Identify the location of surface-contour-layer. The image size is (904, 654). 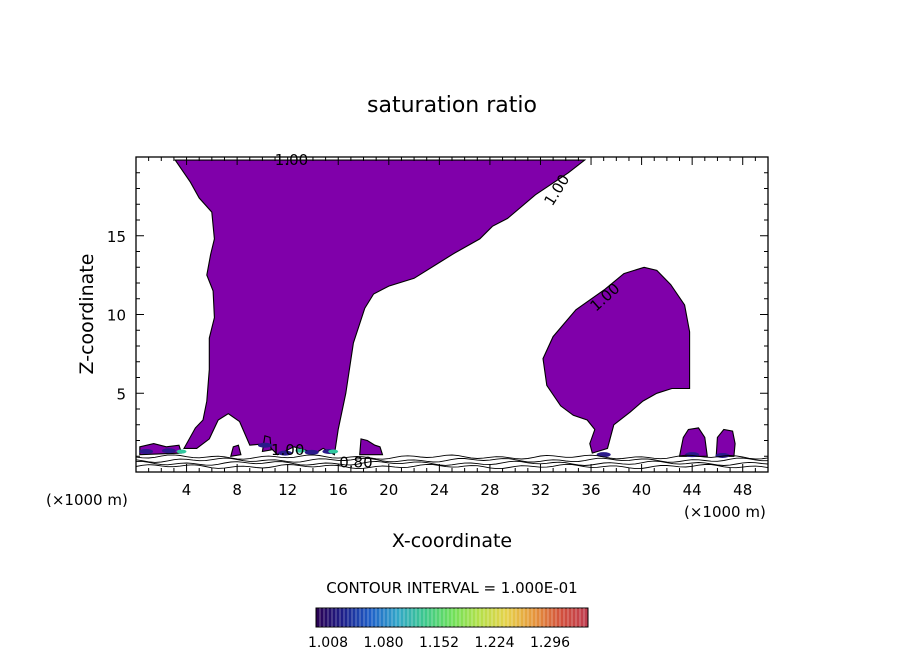
(452, 462).